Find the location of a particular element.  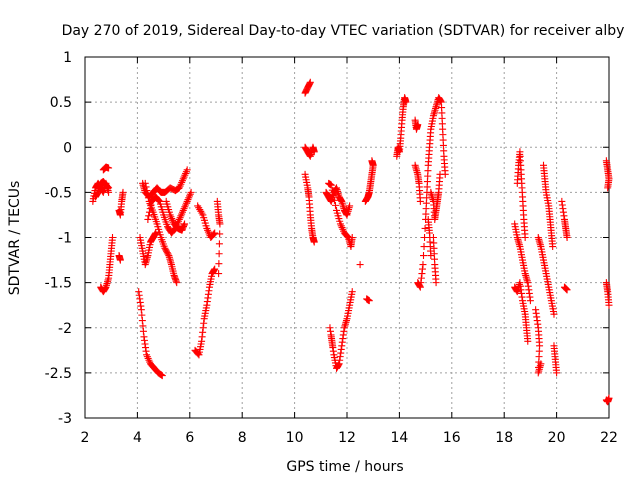

y-tick-label: -1.5 is located at coordinates (58, 284).